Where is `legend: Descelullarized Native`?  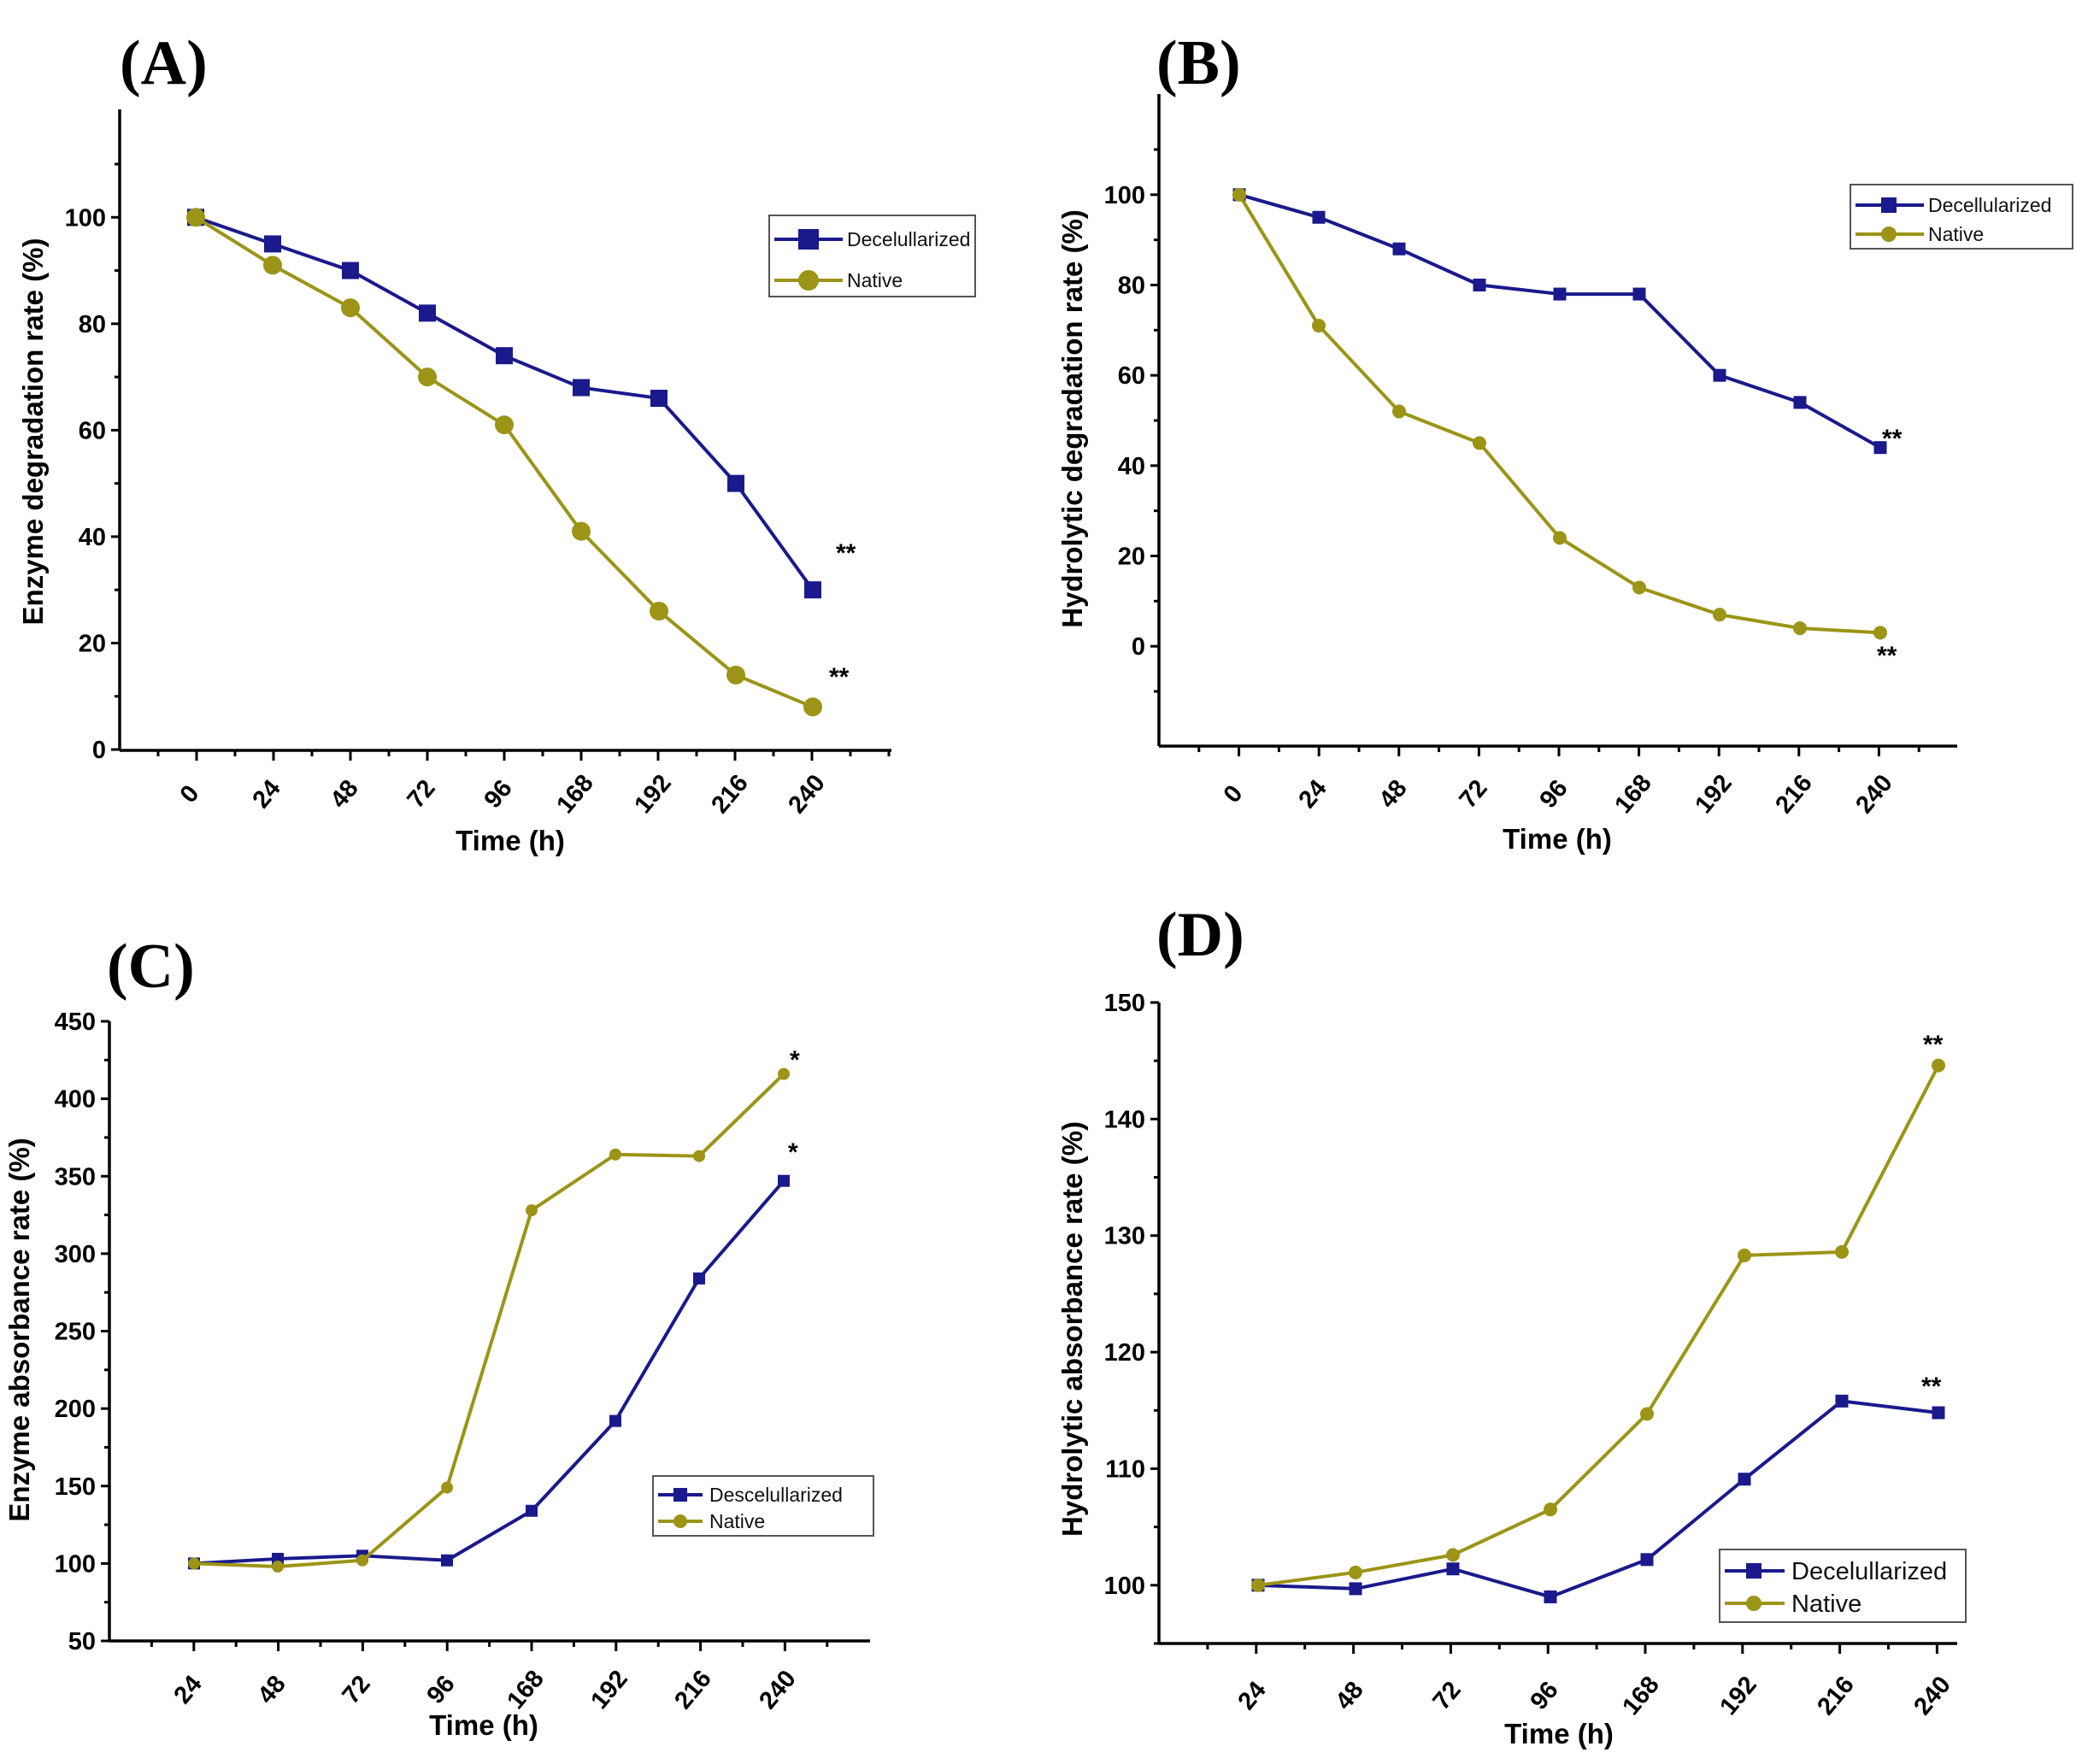 legend: Descelullarized Native is located at coordinates (763, 1506).